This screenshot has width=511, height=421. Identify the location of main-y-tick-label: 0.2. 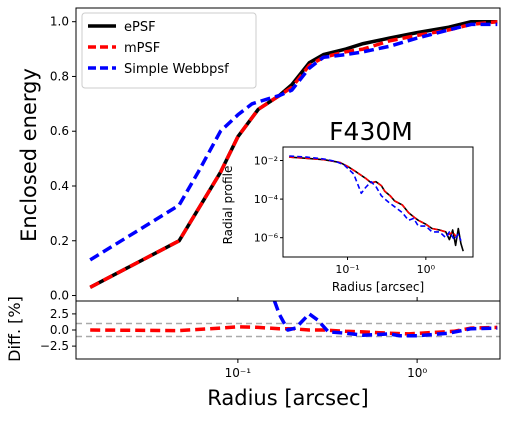
(59, 241).